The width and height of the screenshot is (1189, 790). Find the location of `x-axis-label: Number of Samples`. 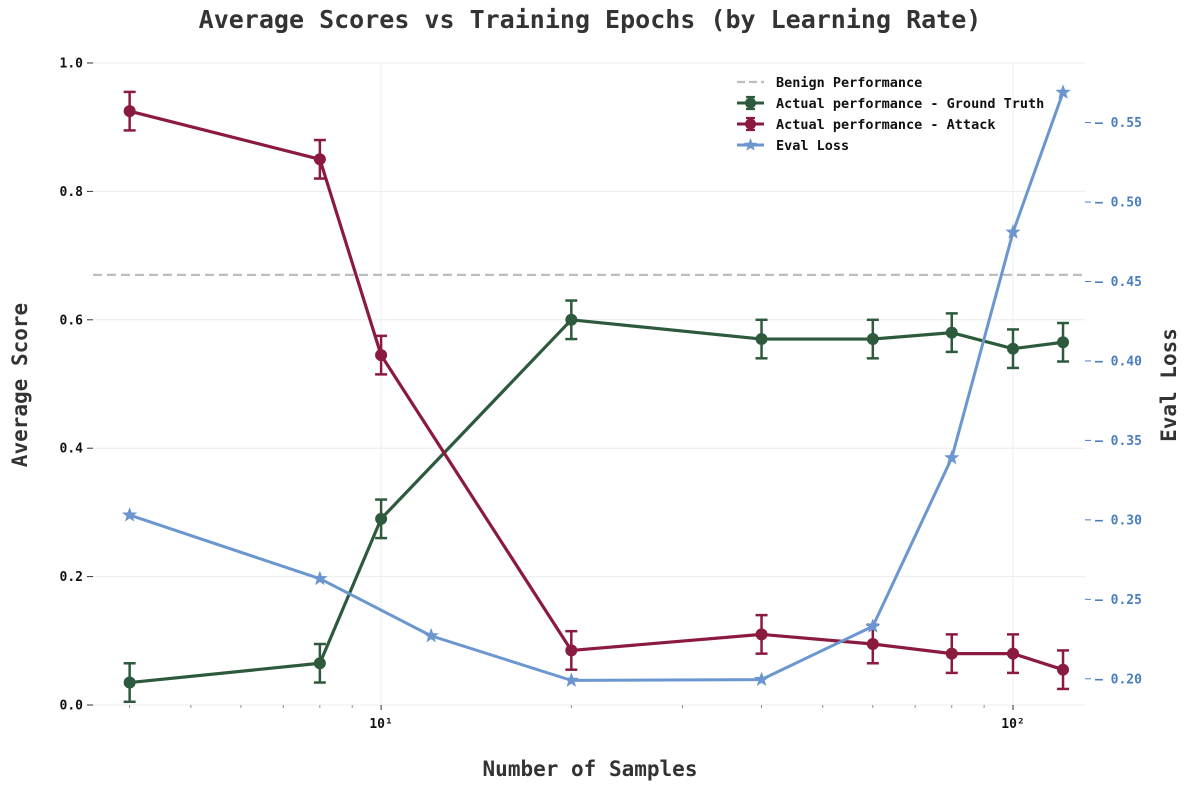

x-axis-label: Number of Samples is located at coordinates (590, 769).